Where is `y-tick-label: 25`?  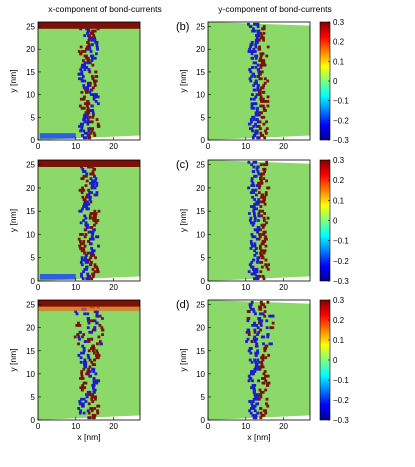 y-tick-label: 25 is located at coordinates (200, 27).